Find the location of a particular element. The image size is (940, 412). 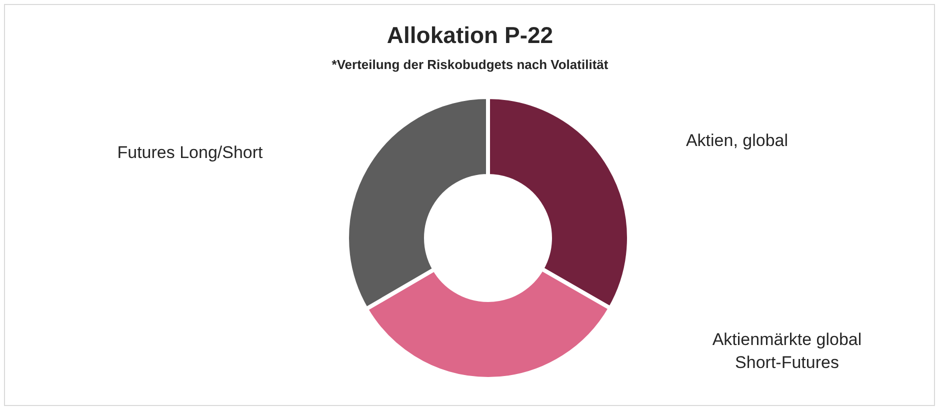

chart-subtitle: *Verteilung der Riskobudgets nach Volatilität is located at coordinates (470, 64).